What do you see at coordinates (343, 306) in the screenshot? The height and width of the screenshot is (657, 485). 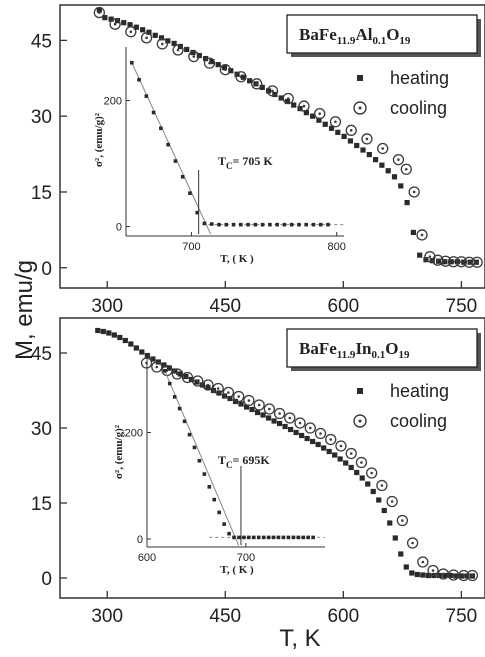 I see `x-tick-label: 600` at bounding box center [343, 306].